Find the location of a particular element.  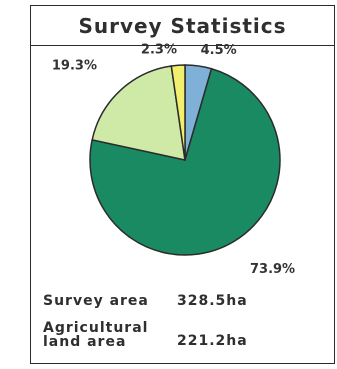

panel-title: Survey Statistics is located at coordinates (182, 26).